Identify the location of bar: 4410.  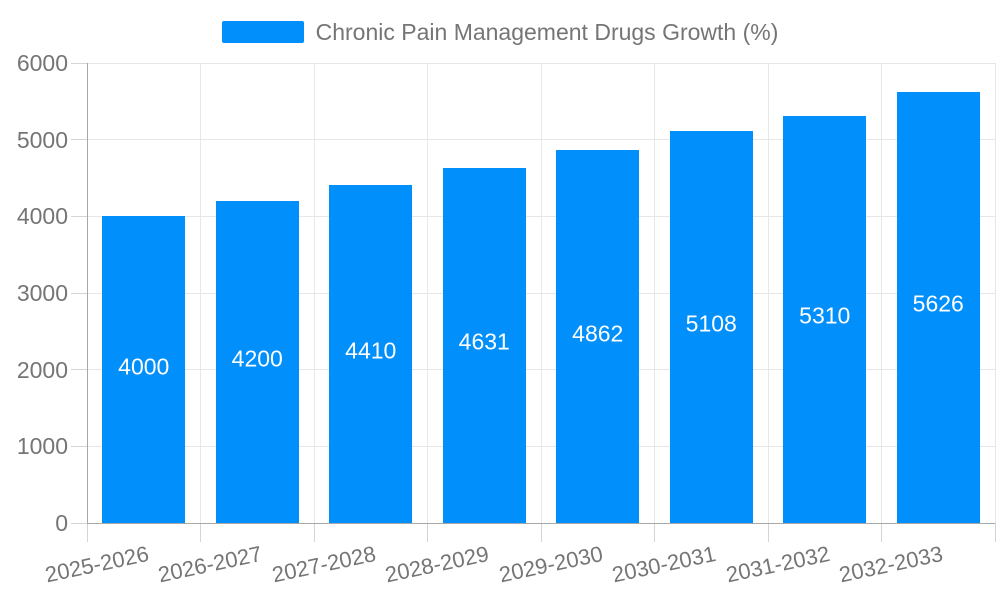
(371, 353).